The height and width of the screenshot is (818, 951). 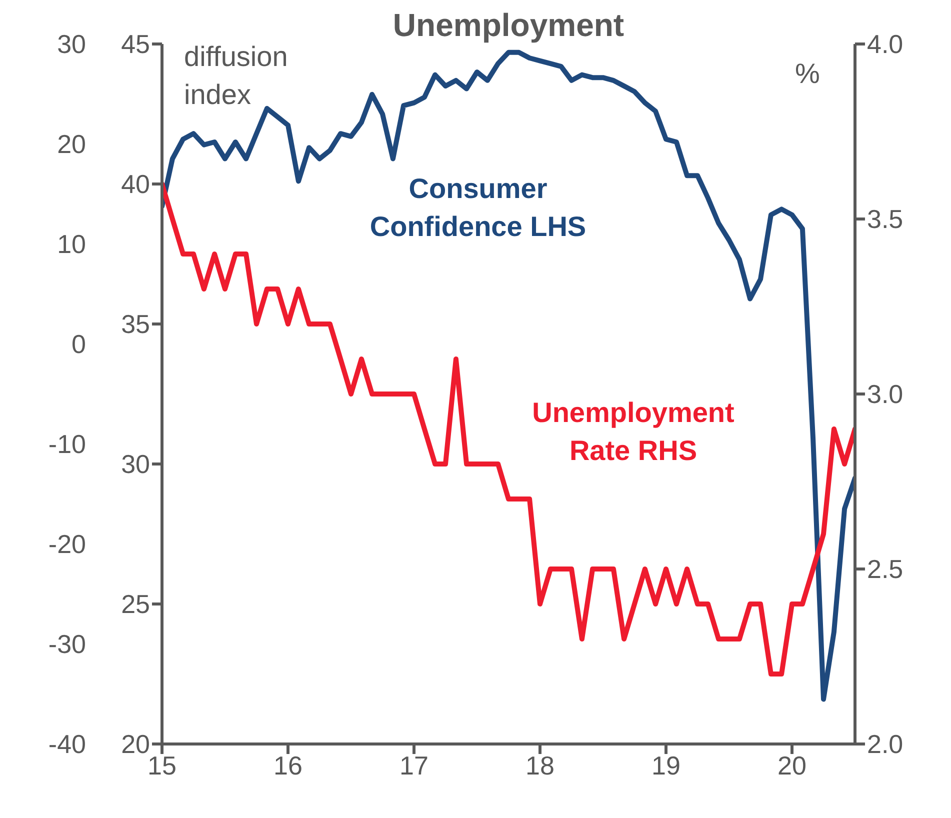 I want to click on y2-tick-label: 2.5, so click(x=885, y=569).